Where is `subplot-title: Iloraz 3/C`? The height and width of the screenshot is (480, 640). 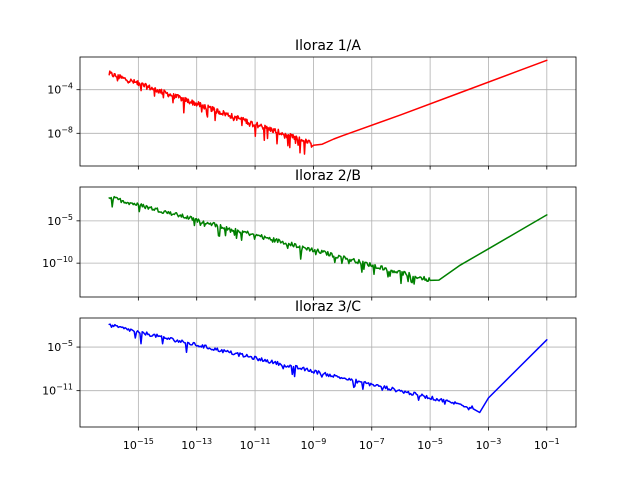 subplot-title: Iloraz 3/C is located at coordinates (328, 307).